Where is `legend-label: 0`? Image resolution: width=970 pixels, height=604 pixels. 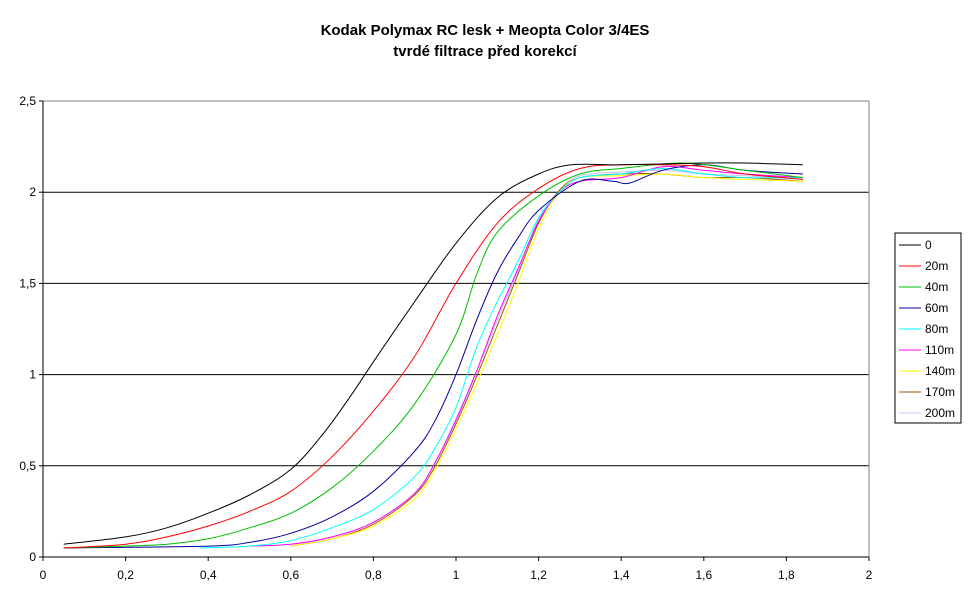 legend-label: 0 is located at coordinates (928, 245).